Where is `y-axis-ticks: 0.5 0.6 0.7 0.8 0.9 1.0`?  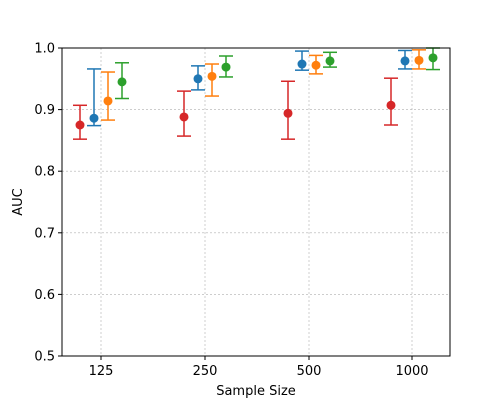
y-axis-ticks: 0.5 0.6 0.7 0.8 0.9 1.0 is located at coordinates (48, 203).